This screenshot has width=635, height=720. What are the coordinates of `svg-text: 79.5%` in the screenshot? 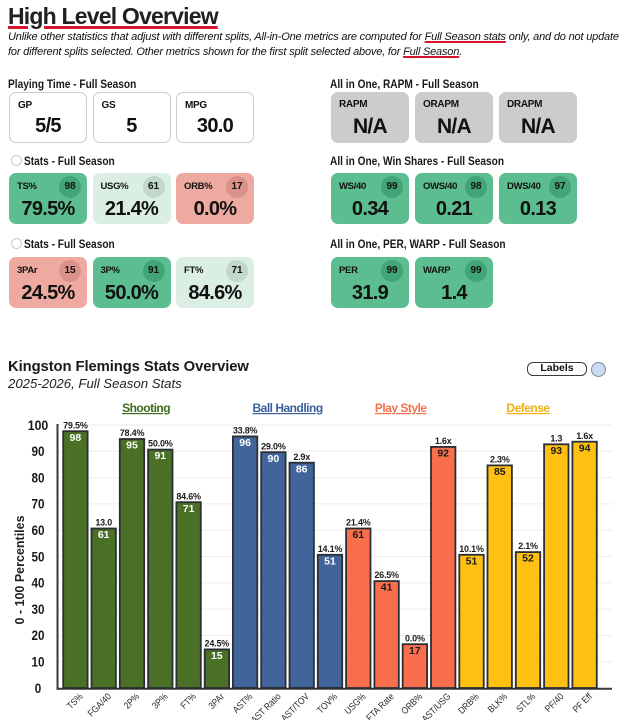 It's located at (75, 425).